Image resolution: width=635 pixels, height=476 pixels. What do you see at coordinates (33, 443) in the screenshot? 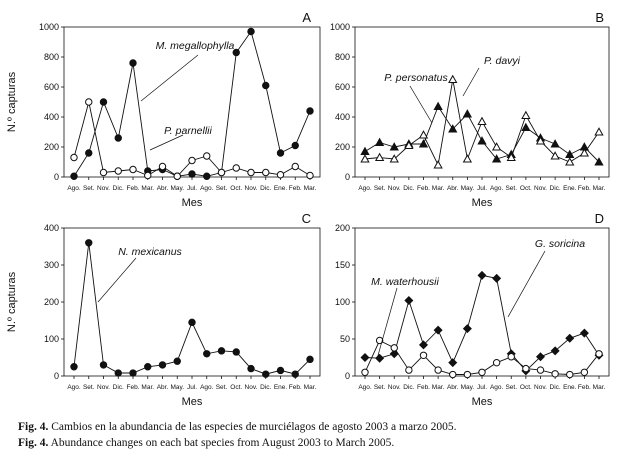
I see `caption-english-label: Fig. 4.` at bounding box center [33, 443].